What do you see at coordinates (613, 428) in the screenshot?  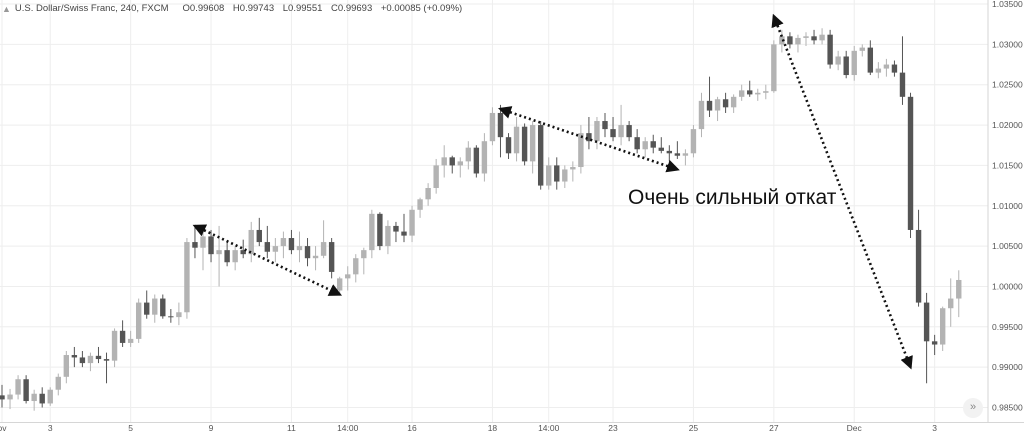 I see `time-tick-label: 23` at bounding box center [613, 428].